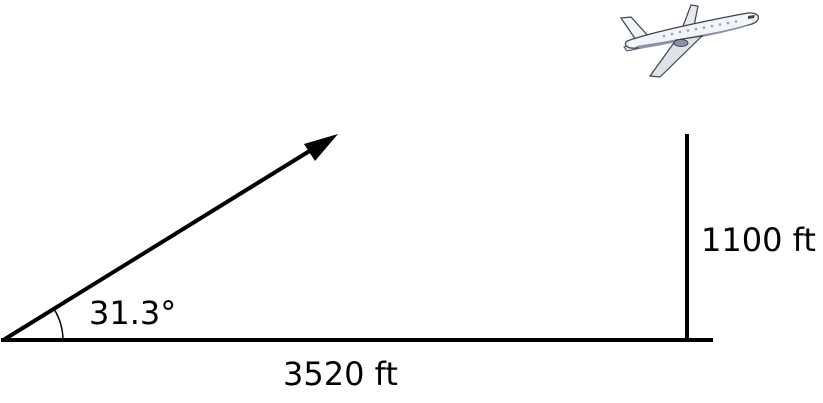 The width and height of the screenshot is (823, 403). What do you see at coordinates (340, 374) in the screenshot?
I see `base-distance-label: 3520 ft` at bounding box center [340, 374].